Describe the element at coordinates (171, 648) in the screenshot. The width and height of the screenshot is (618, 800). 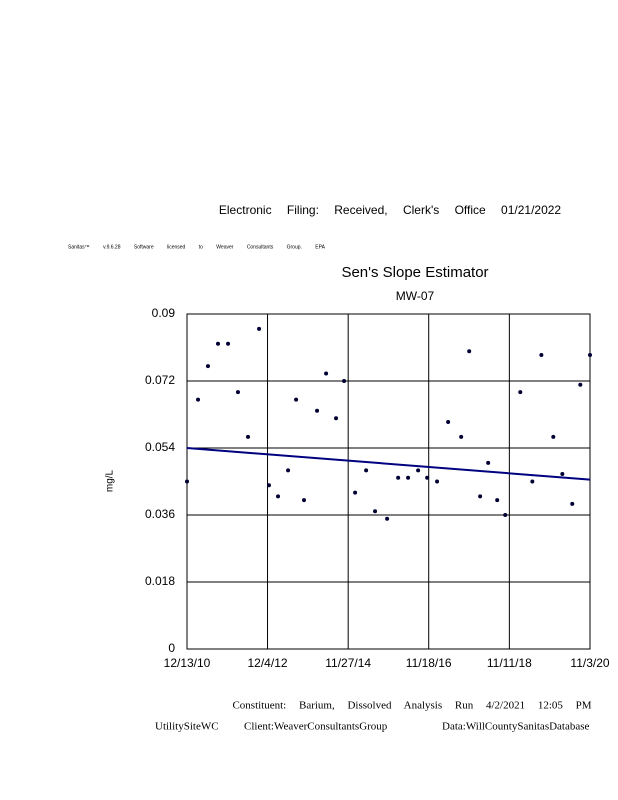
I see `y-tick-label: 0` at that location.